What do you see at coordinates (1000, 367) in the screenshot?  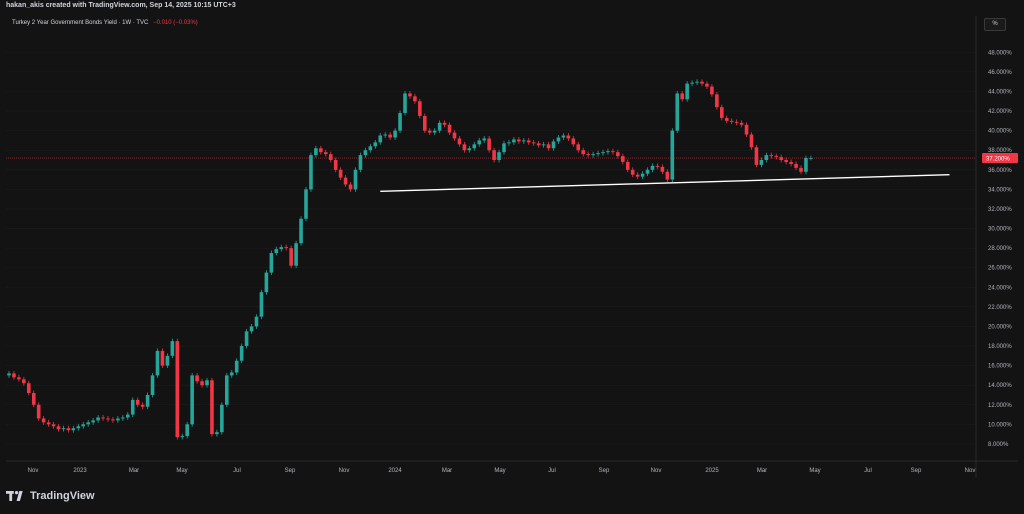 I see `y-tick-label: 16.000%` at bounding box center [1000, 367].